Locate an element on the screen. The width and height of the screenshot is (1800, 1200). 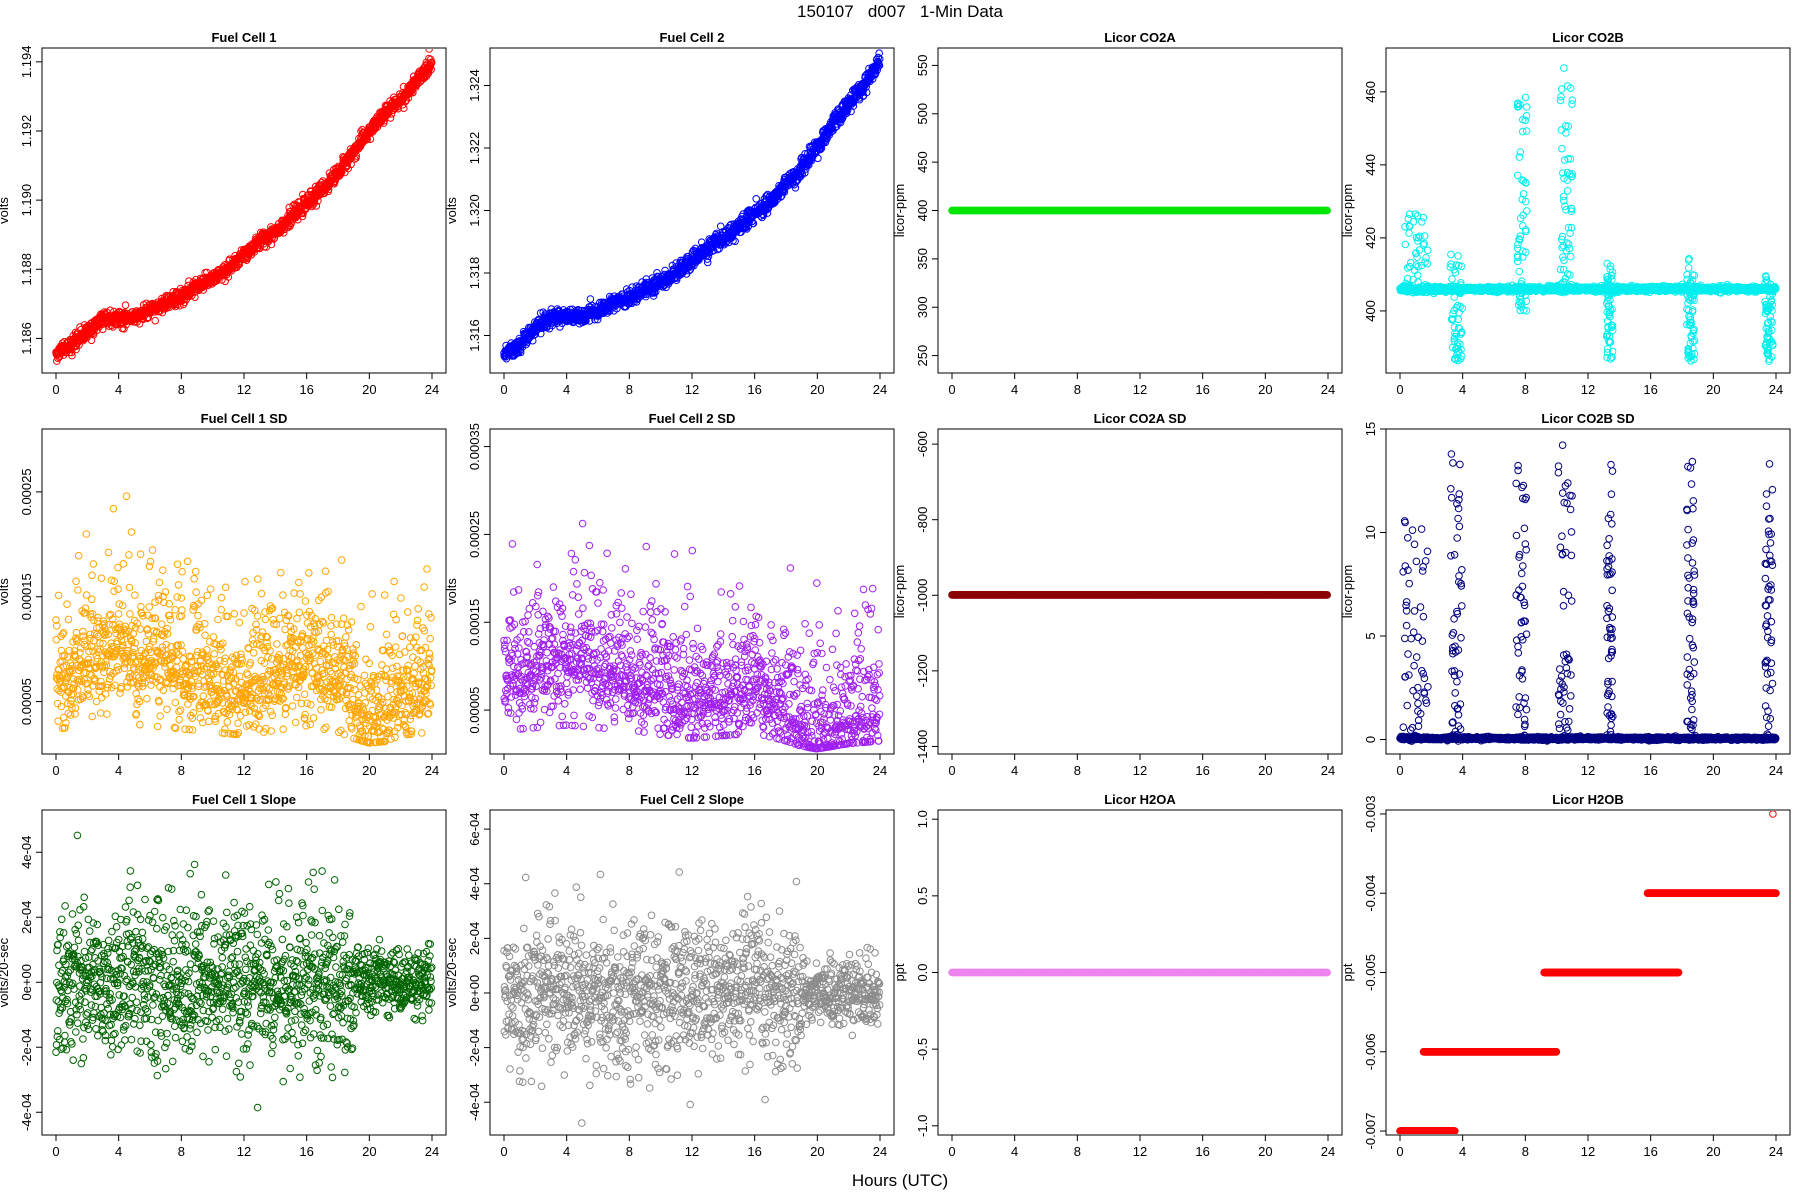
page-title: 150107 d007 1-Min Data is located at coordinates (900, 11).